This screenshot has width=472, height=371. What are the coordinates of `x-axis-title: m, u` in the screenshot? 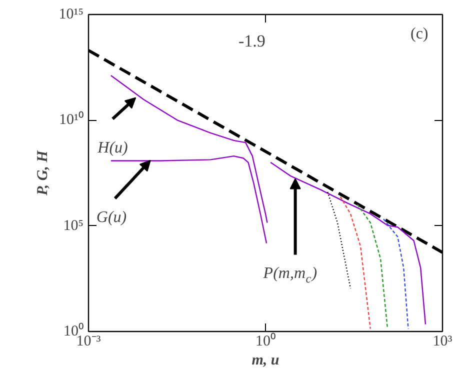 It's located at (266, 360).